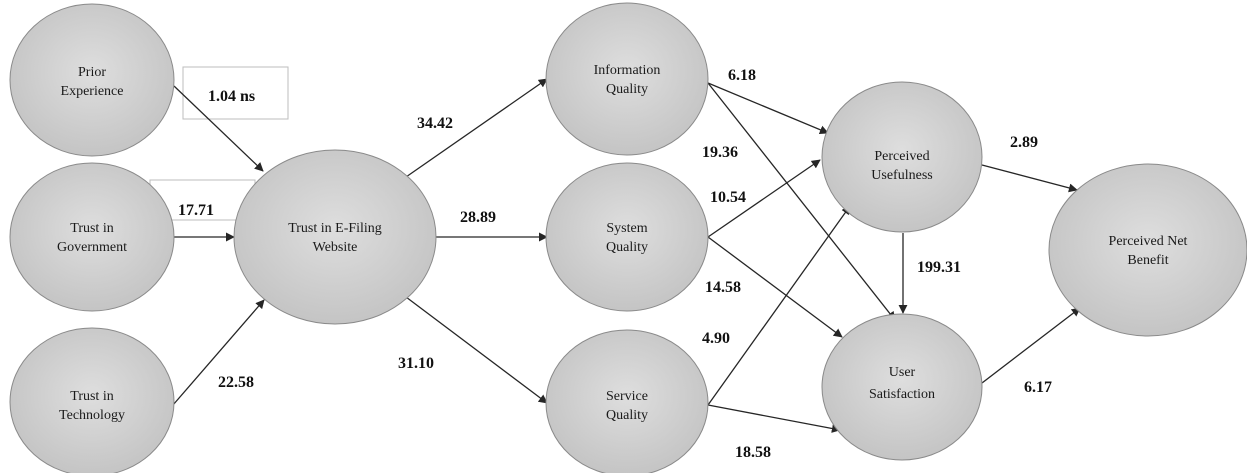 Image resolution: width=1247 pixels, height=473 pixels. I want to click on edge-label-trust-government: 17.71, so click(196, 210).